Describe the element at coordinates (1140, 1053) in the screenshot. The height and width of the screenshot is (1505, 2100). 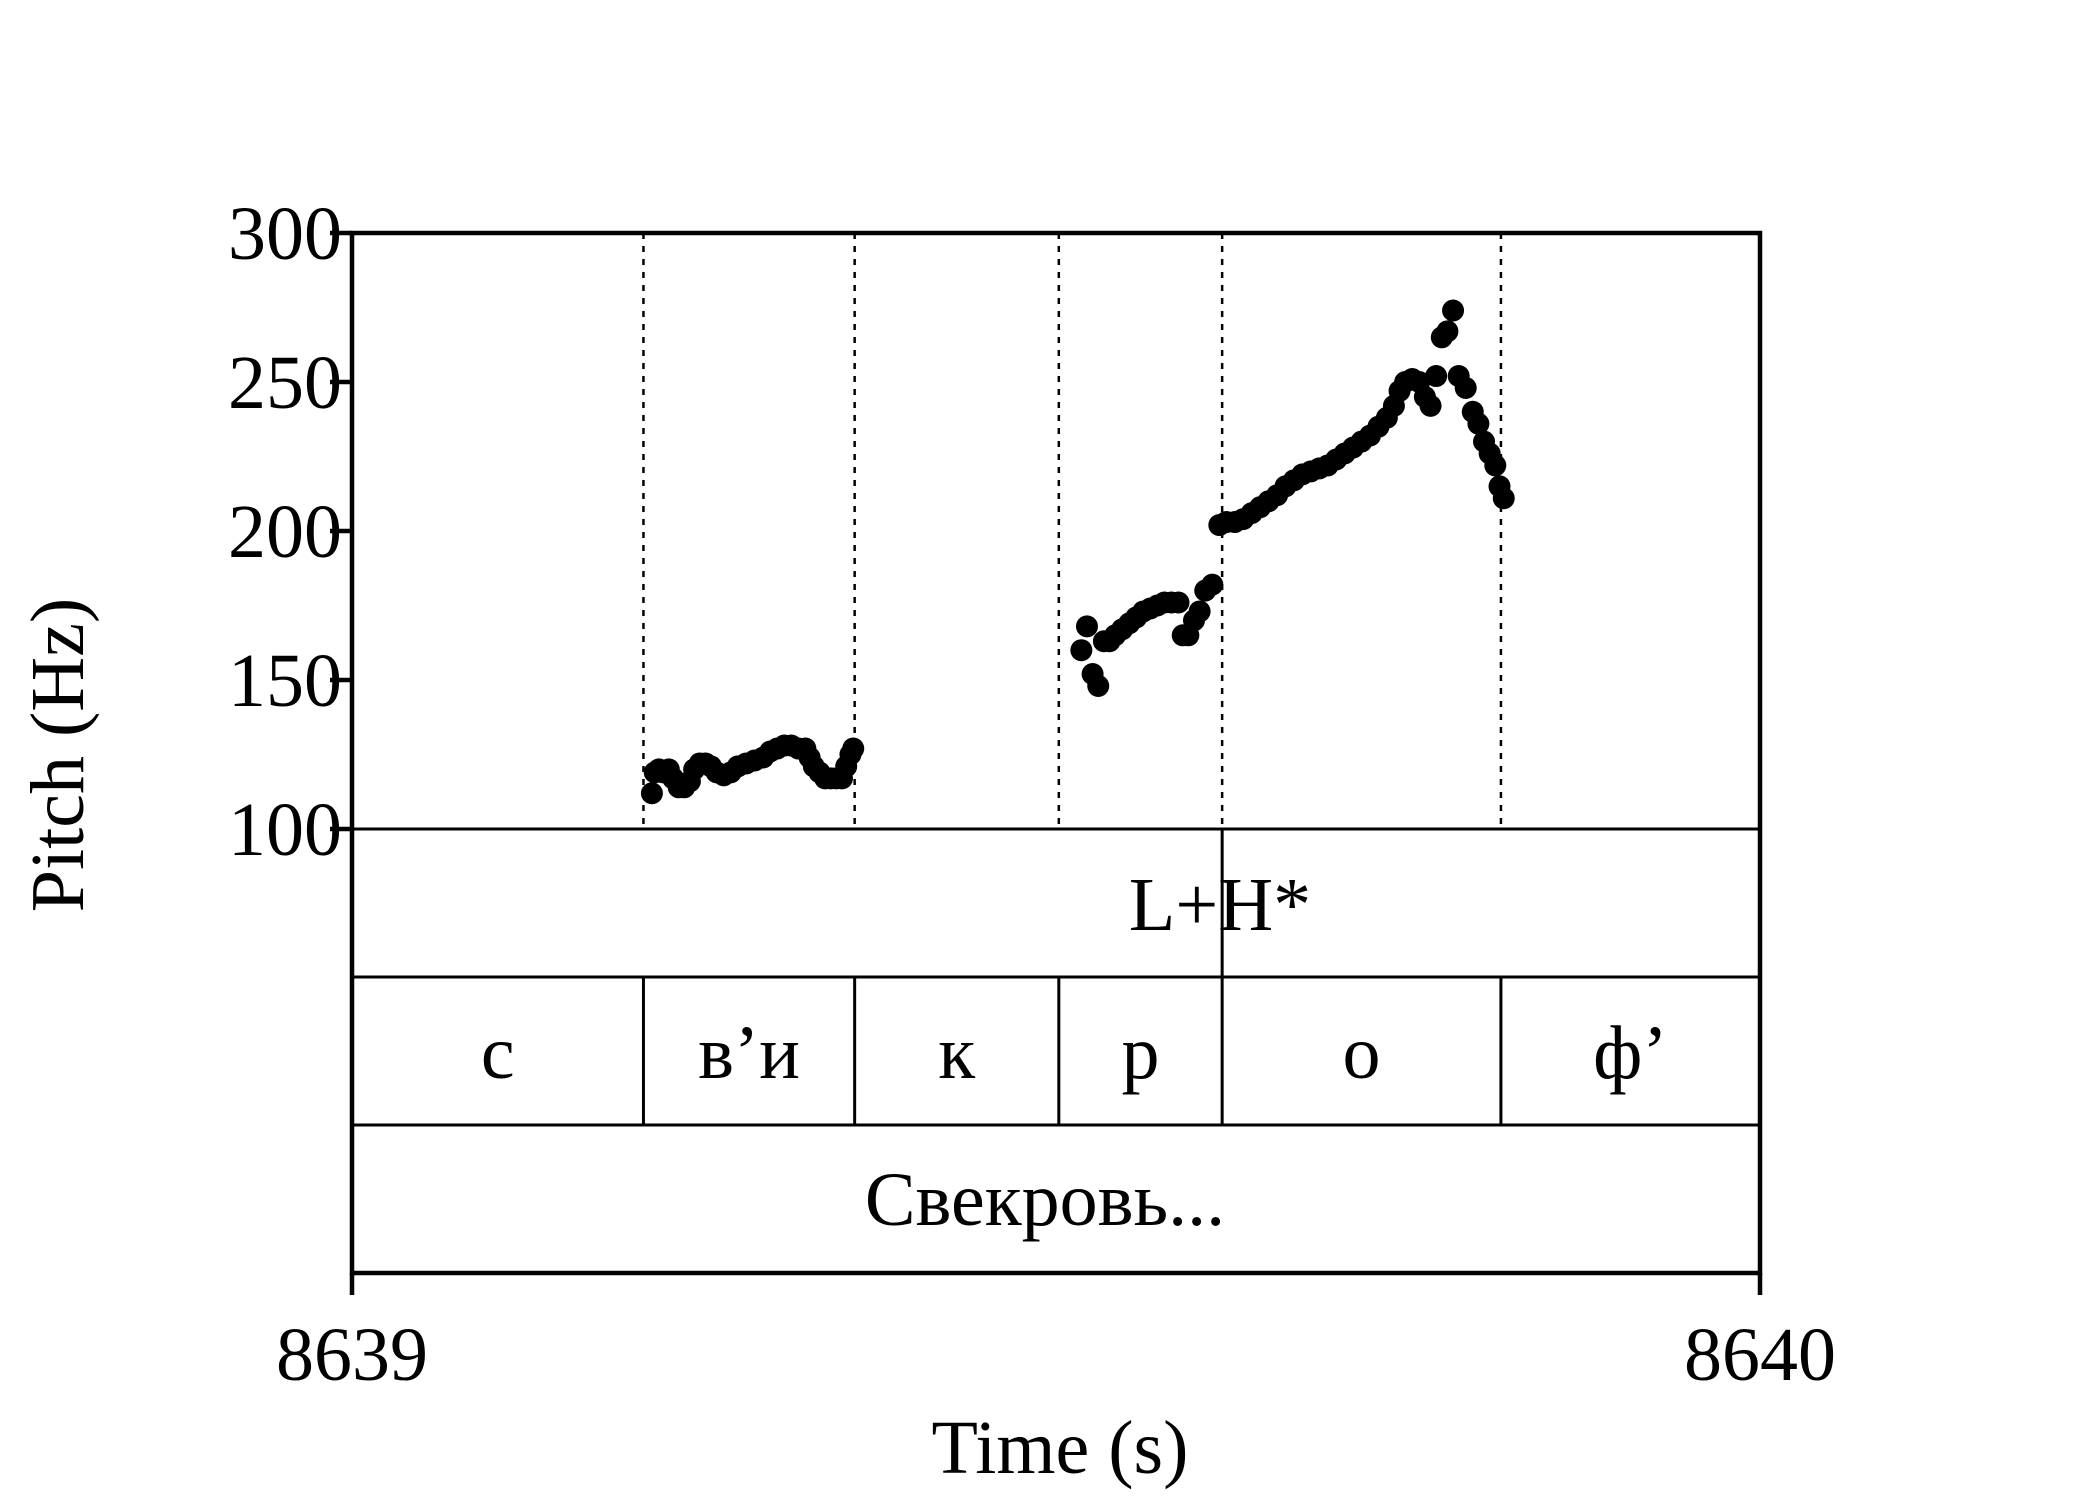
I see `segment-label: р` at that location.